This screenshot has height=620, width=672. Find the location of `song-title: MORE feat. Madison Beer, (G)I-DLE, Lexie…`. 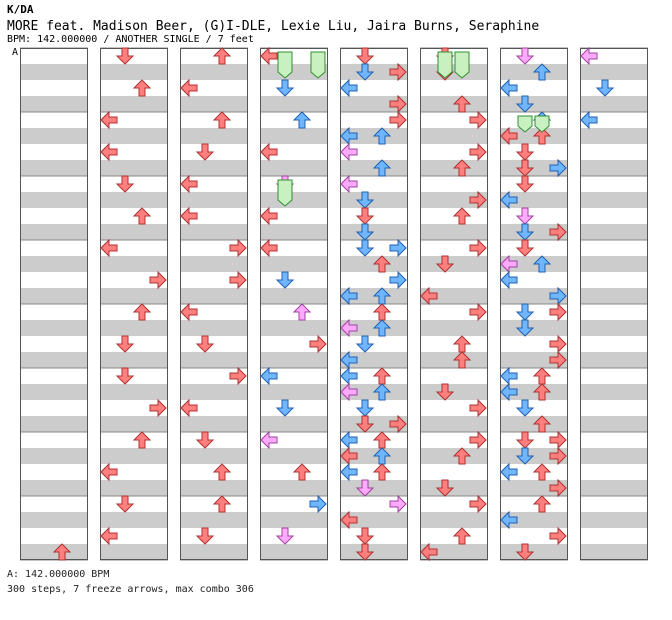

song-title: MORE feat. Madison Beer, (G)I-DLE, Lexie… is located at coordinates (273, 26).